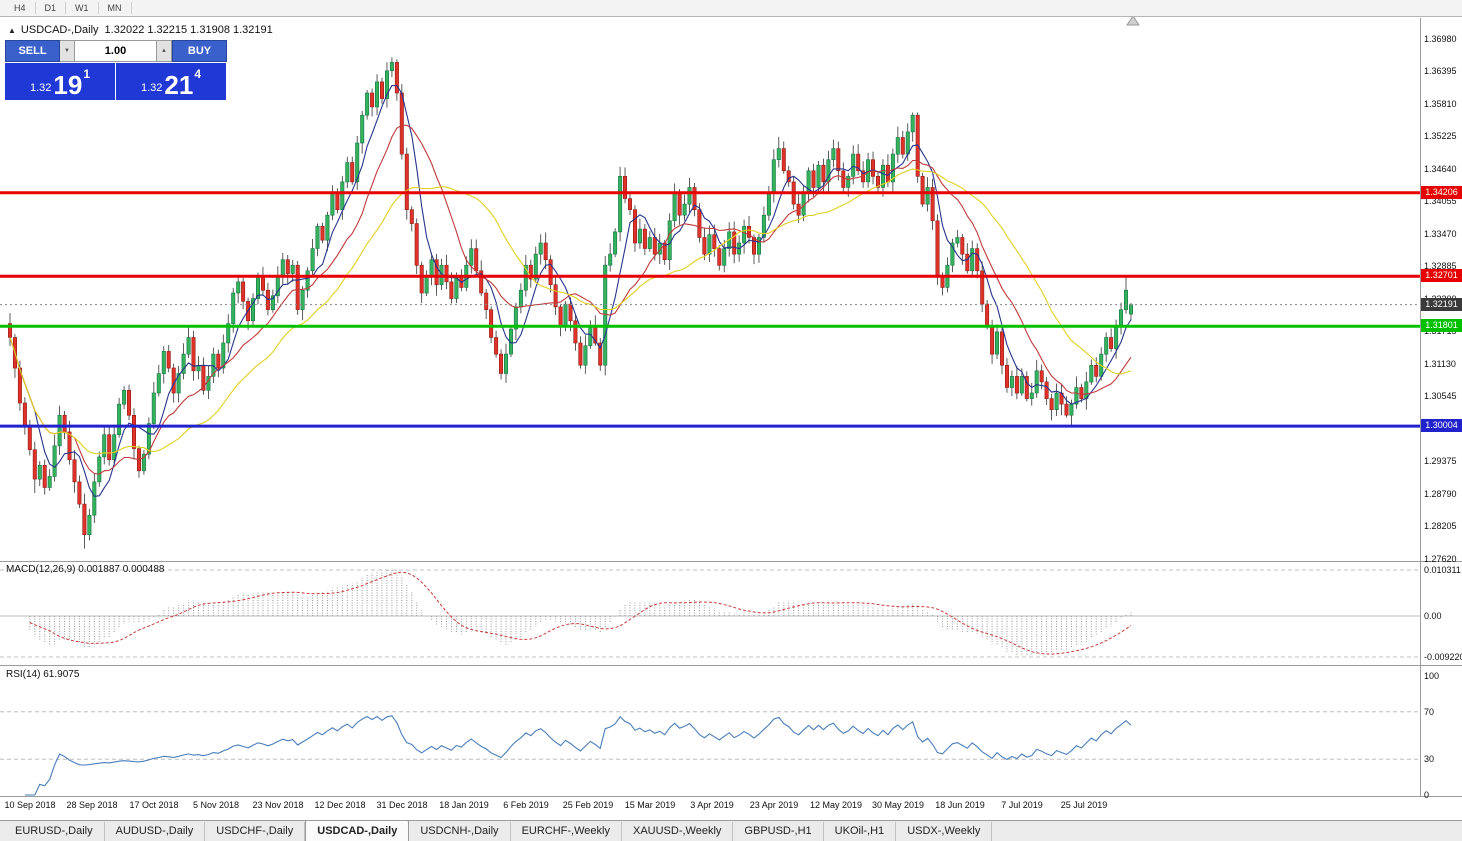  Describe the element at coordinates (198, 74) in the screenshot. I see `ask-pip-digit: 4` at that location.